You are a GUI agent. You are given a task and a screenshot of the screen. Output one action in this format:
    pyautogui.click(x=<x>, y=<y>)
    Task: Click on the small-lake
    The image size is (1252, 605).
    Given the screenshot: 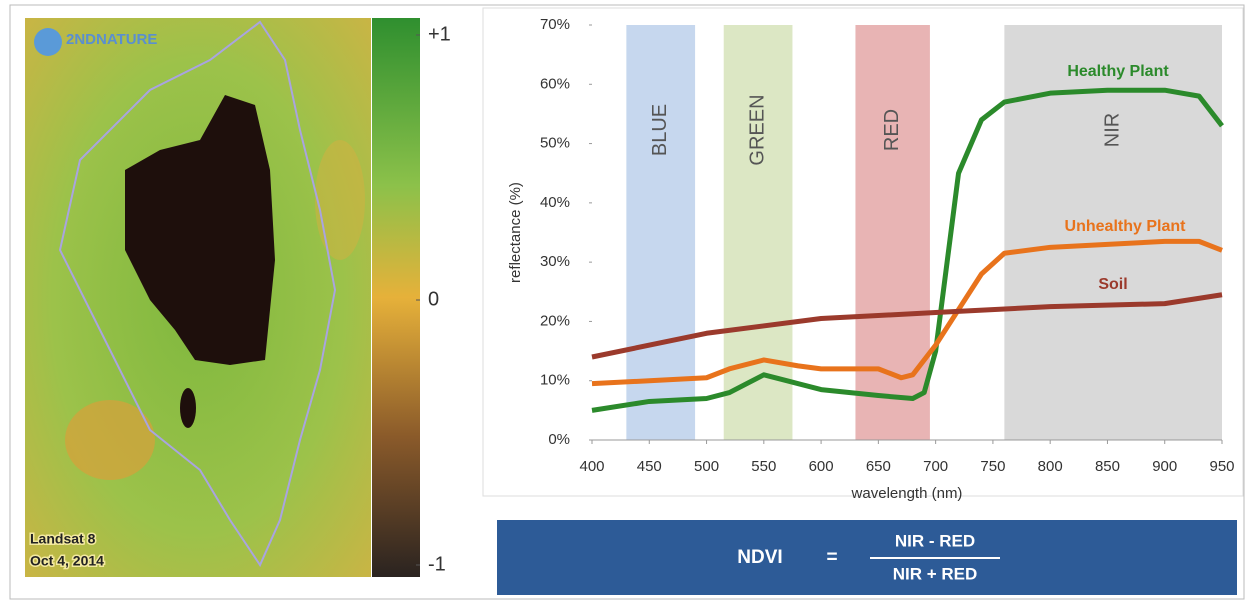 What is the action you would take?
    pyautogui.click(x=188, y=408)
    